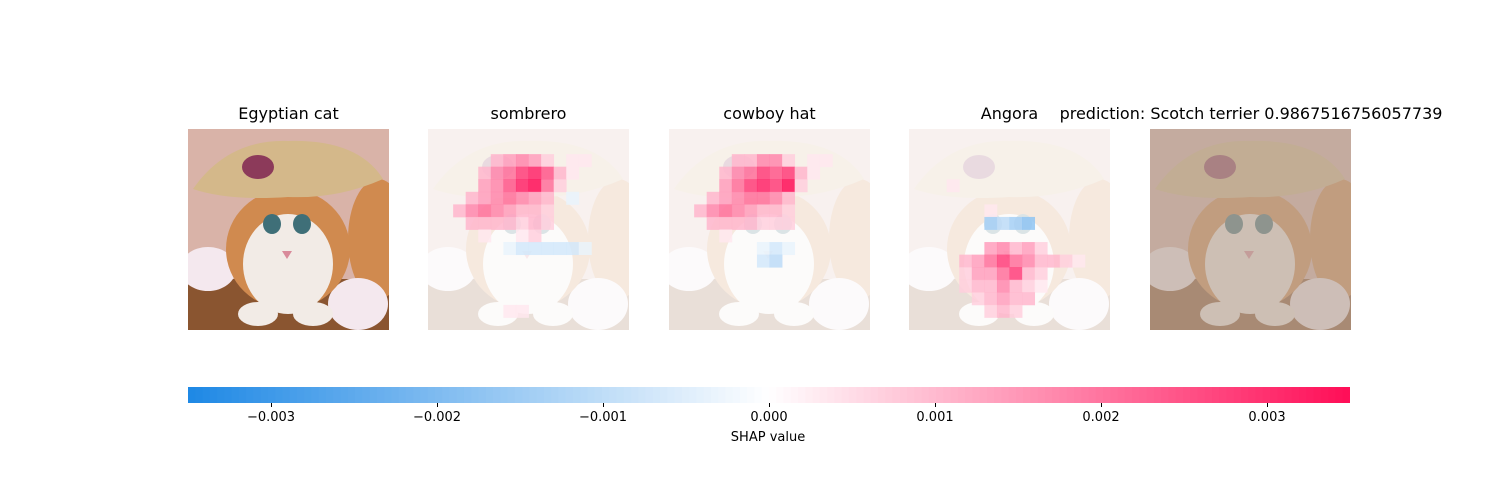 This screenshot has height=500, width=1500. I want to click on original-image-title: Egyptian cat, so click(288, 113).